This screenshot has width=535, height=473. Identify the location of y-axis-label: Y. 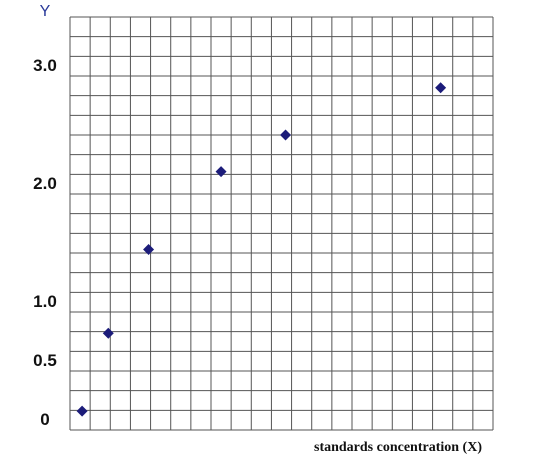
(45, 11).